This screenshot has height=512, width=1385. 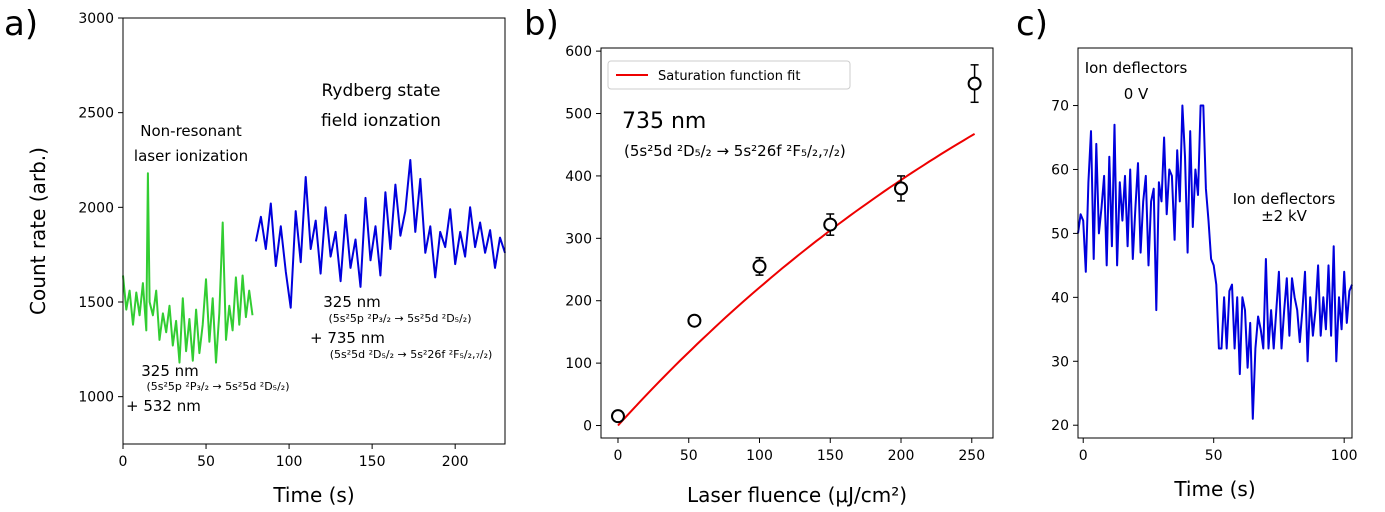 What do you see at coordinates (901, 456) in the screenshot?
I see `panel-b-xtick-label: 200` at bounding box center [901, 456].